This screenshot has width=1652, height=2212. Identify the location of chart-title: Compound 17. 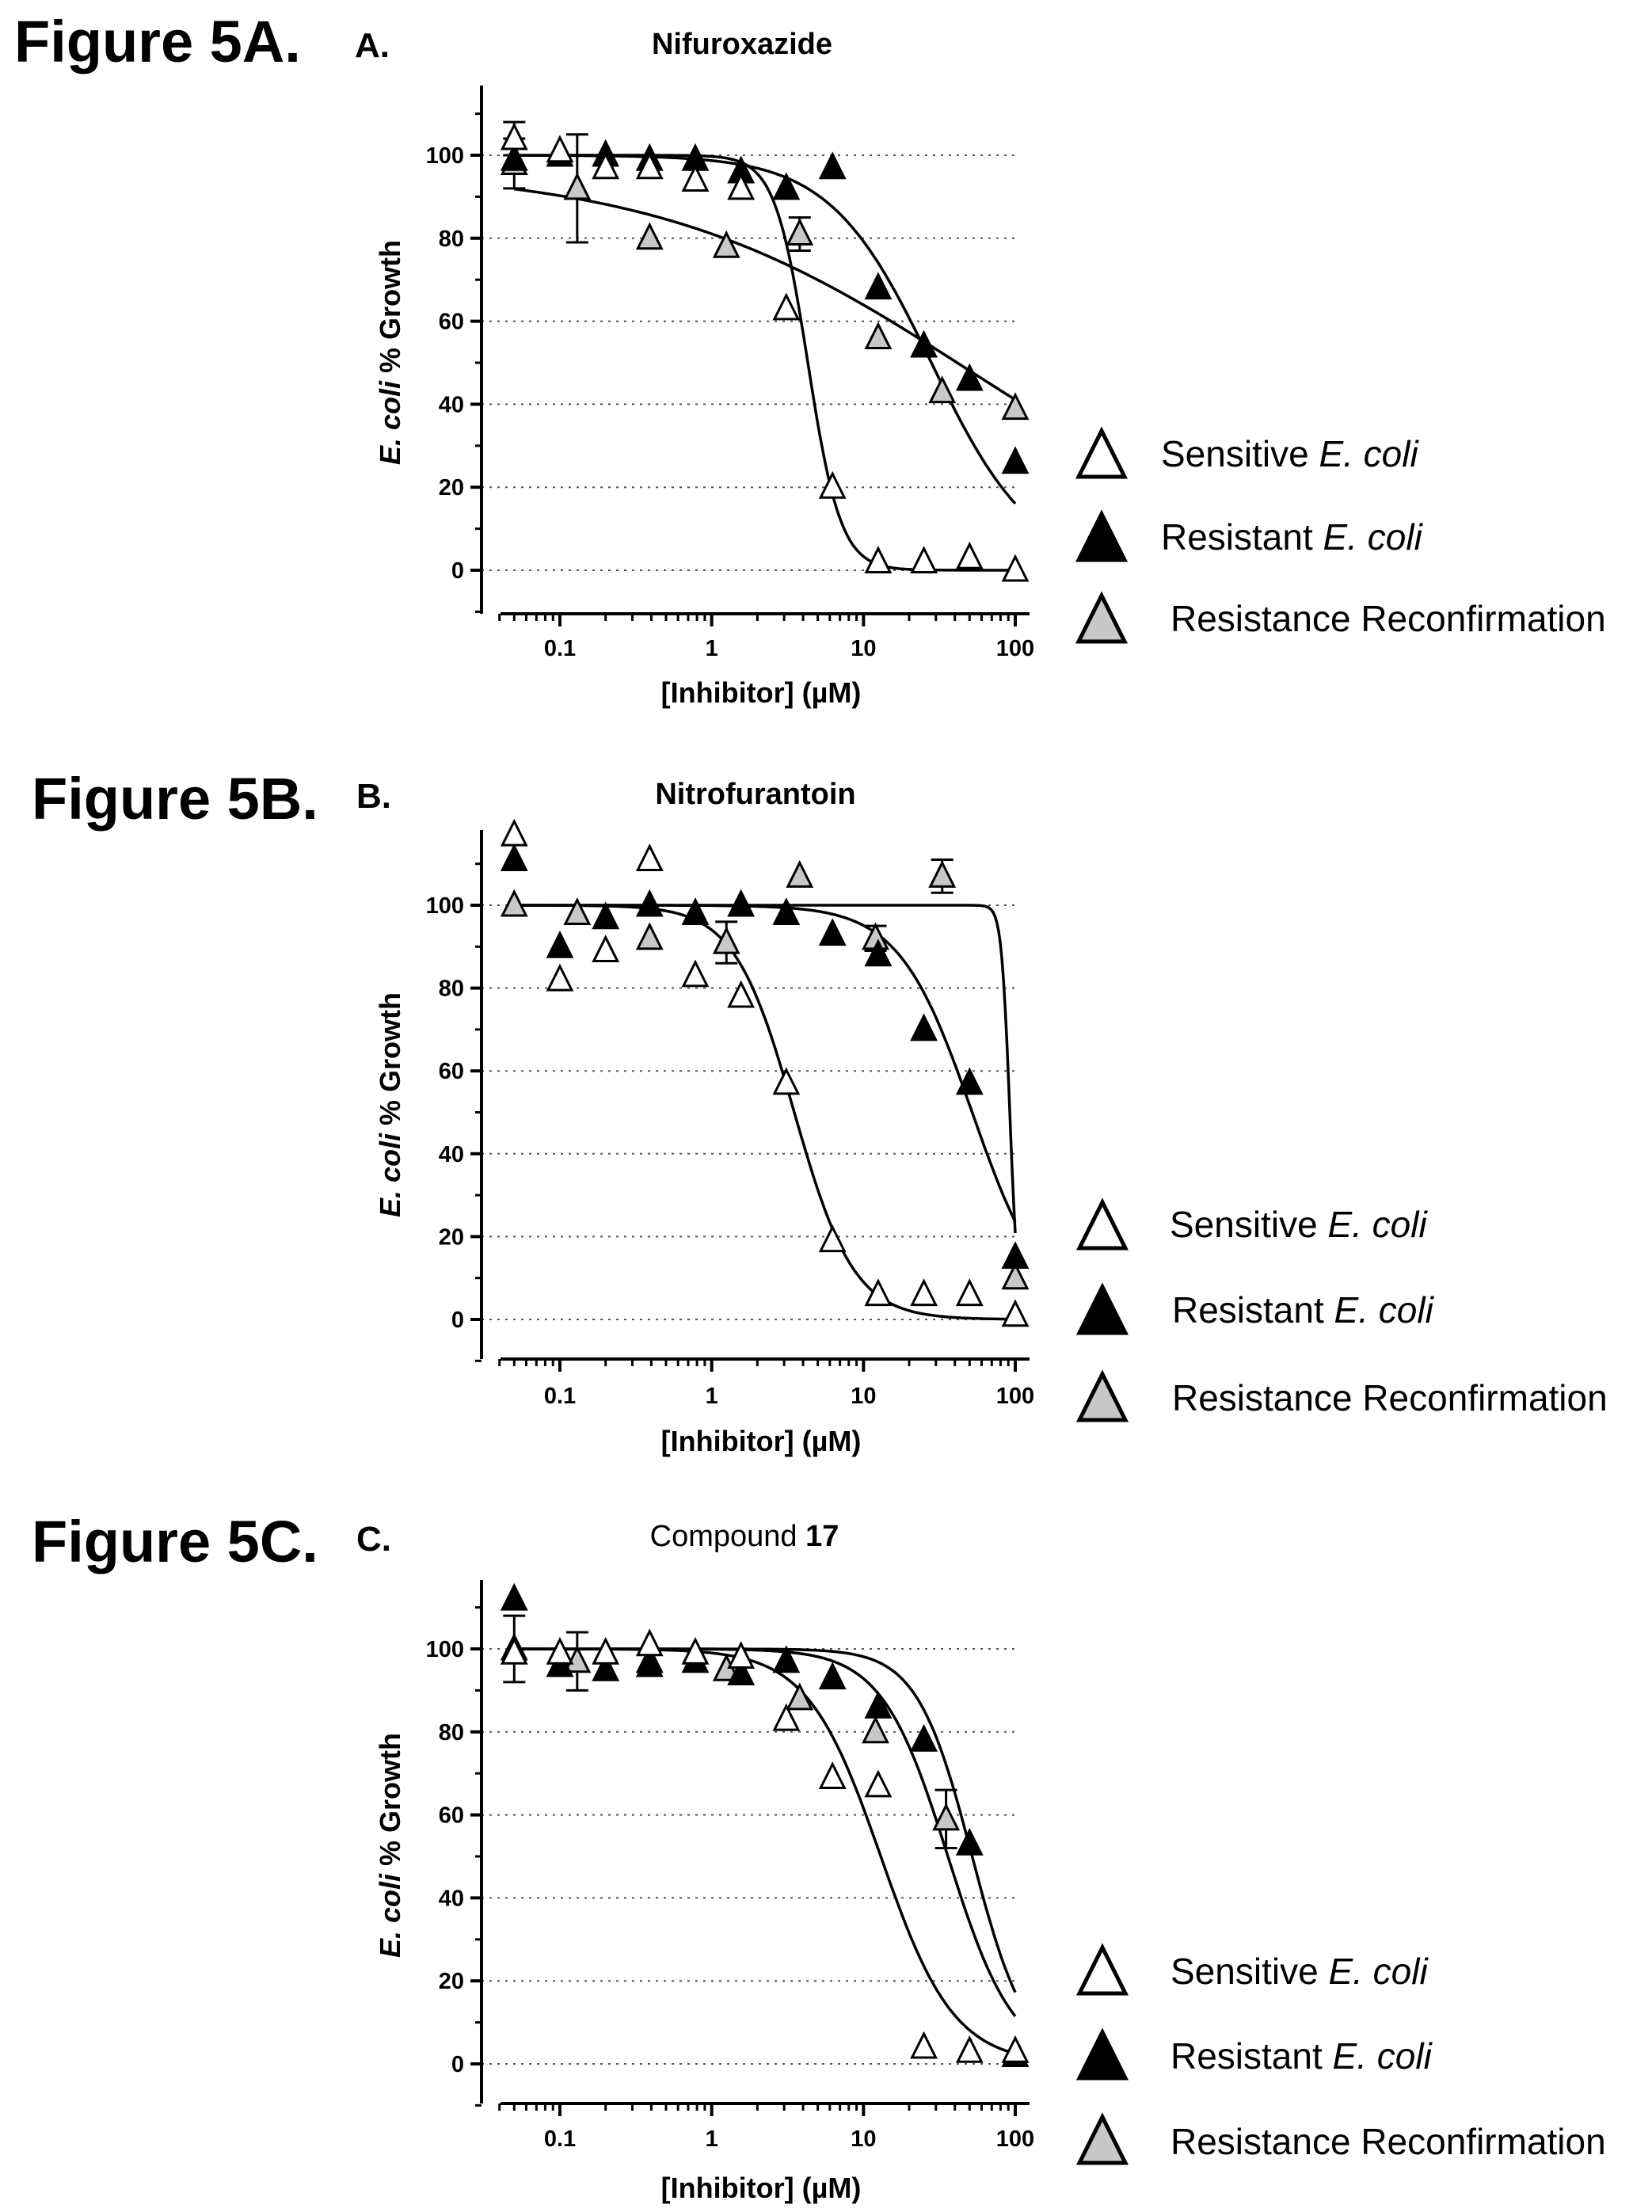
(744, 1536).